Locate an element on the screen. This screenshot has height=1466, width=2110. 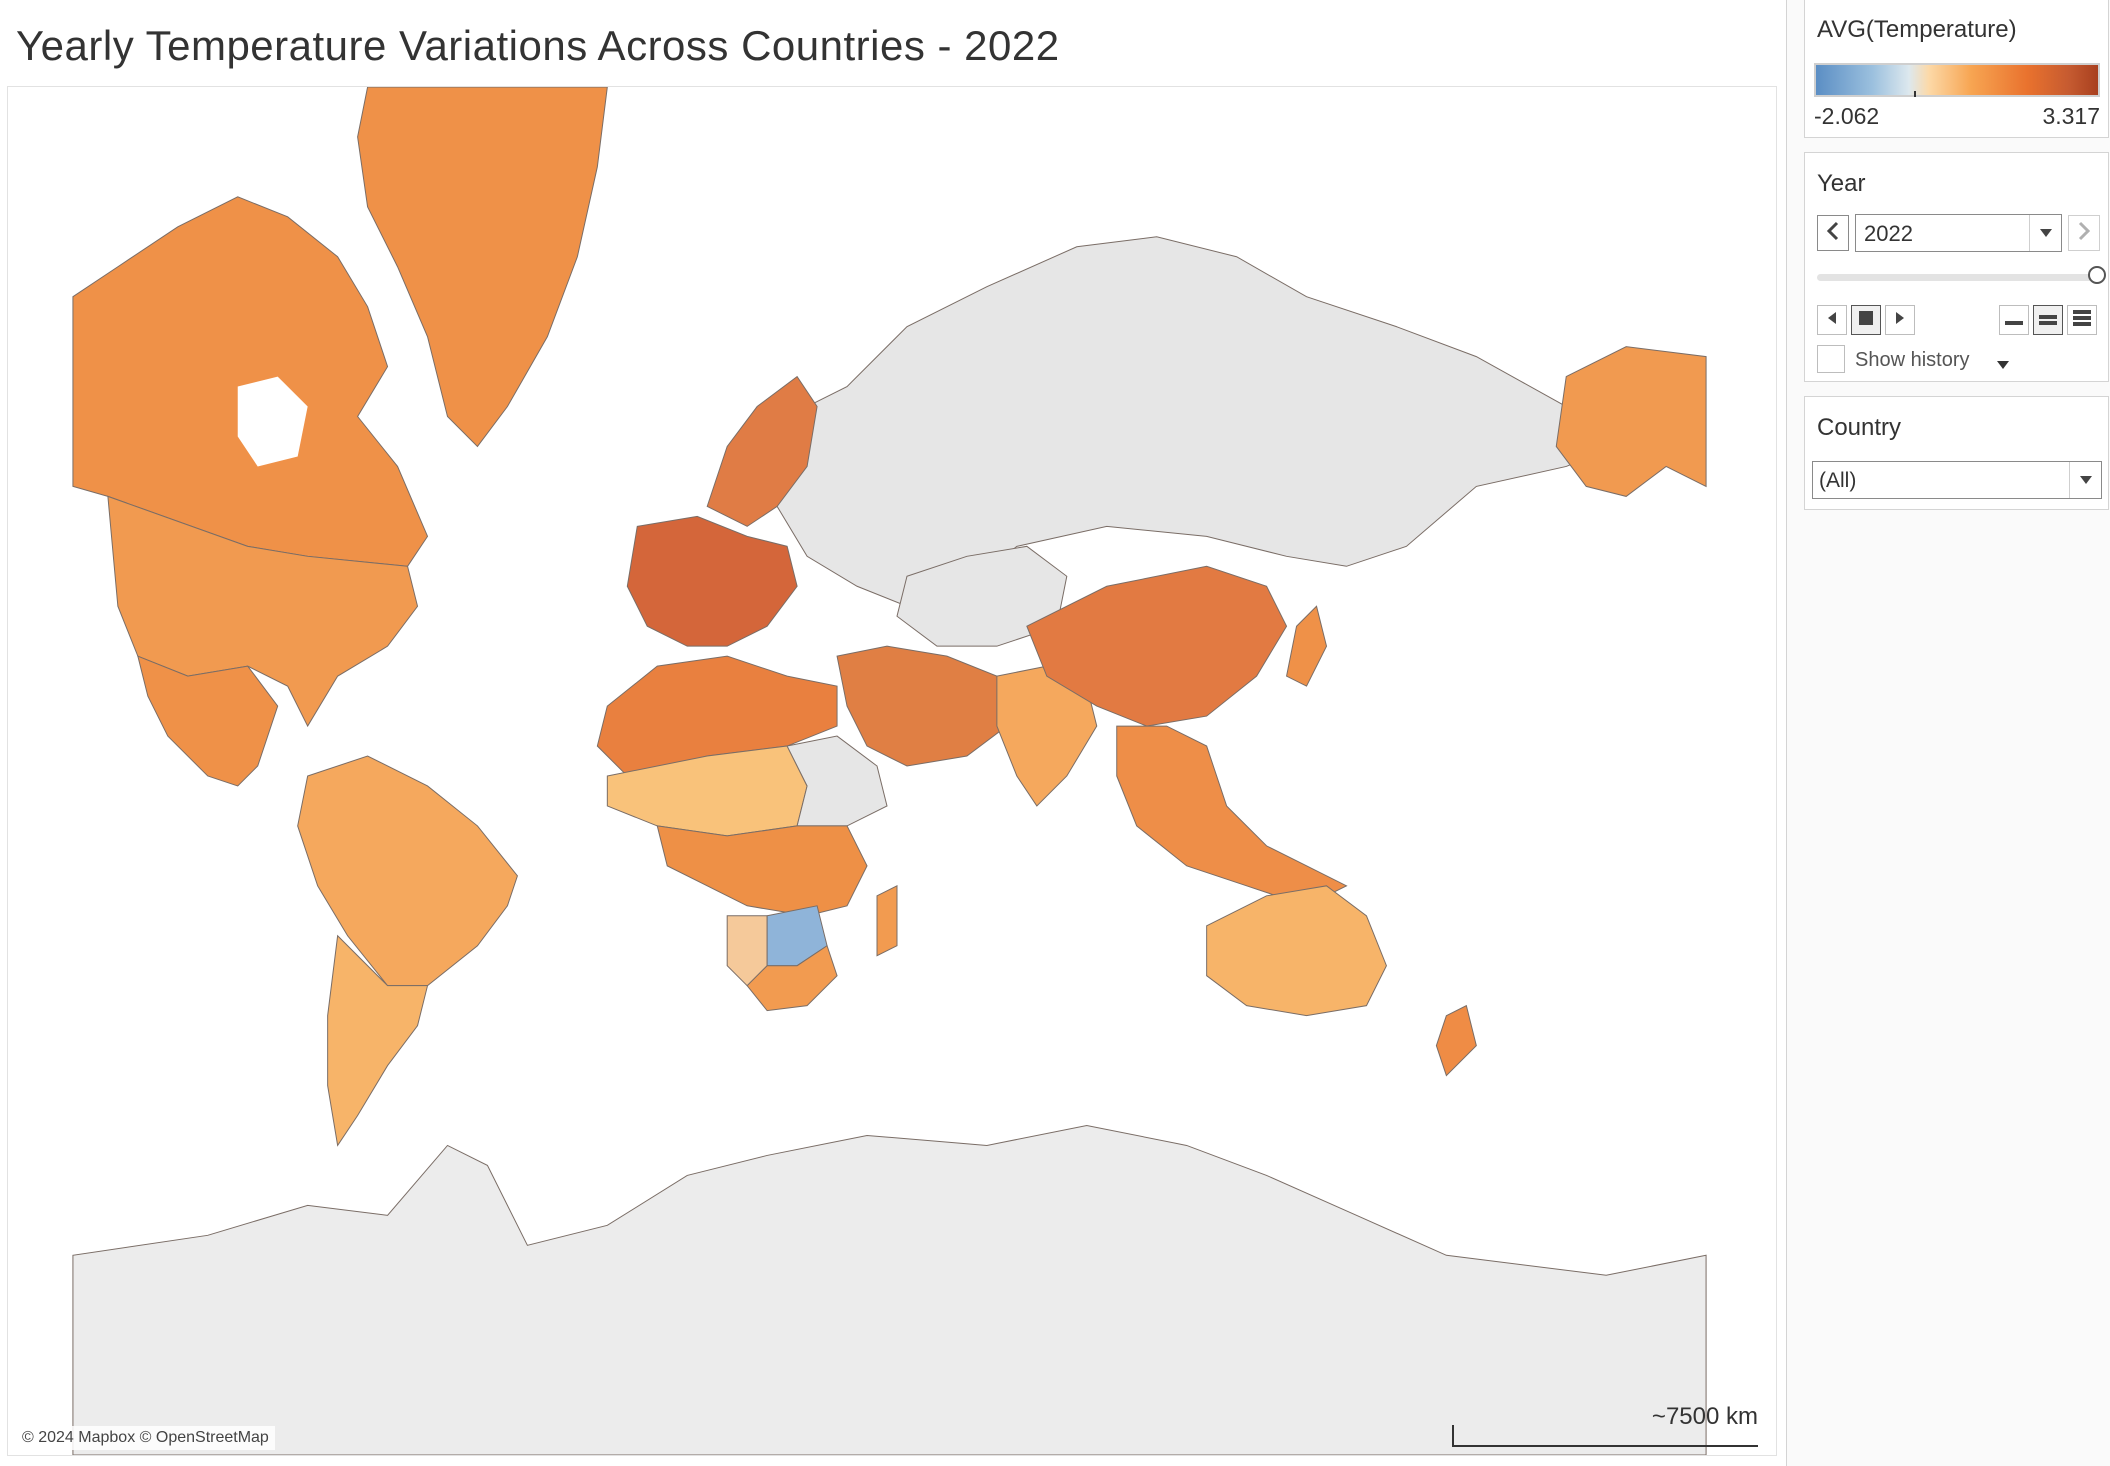
region-sudan-ethiopia is located at coordinates (837, 781).